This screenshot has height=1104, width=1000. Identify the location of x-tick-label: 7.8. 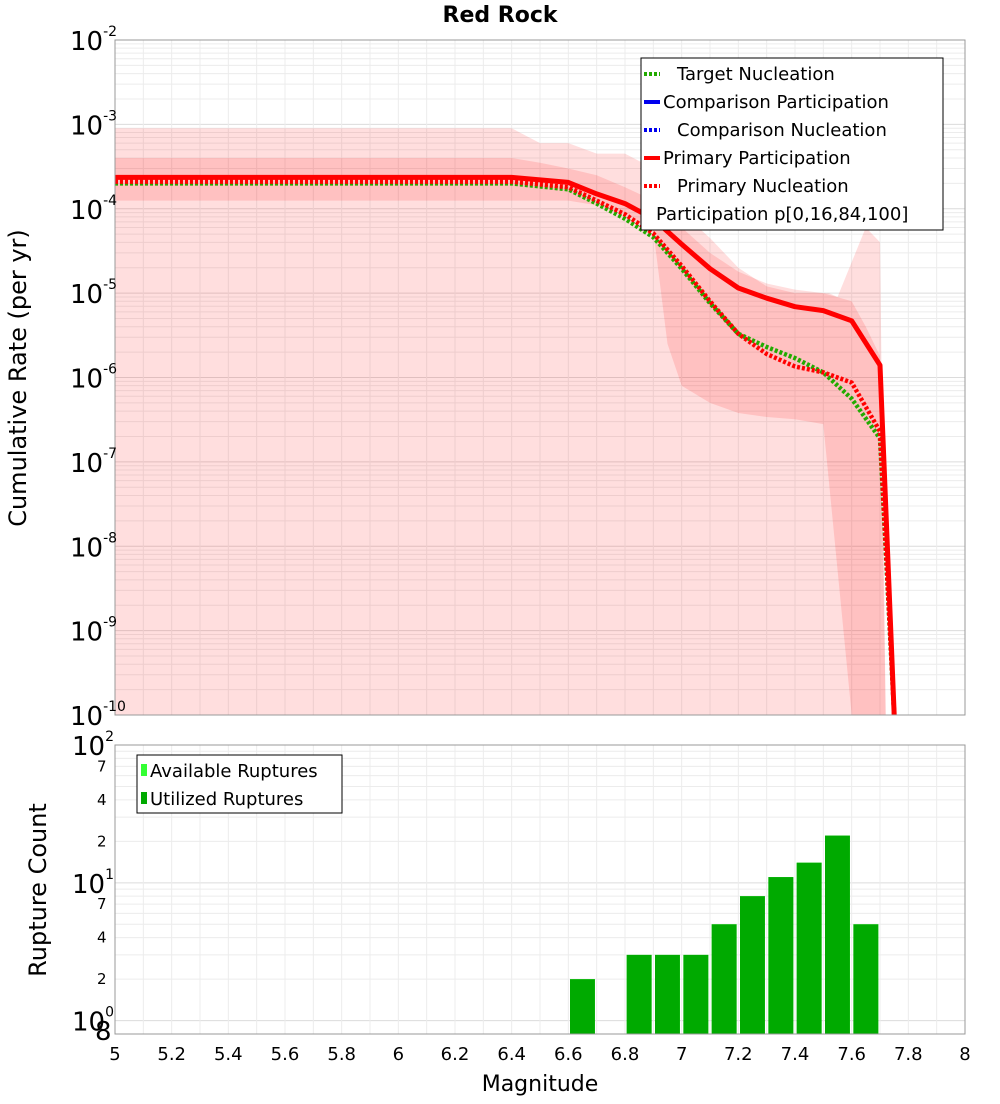
(908, 1054).